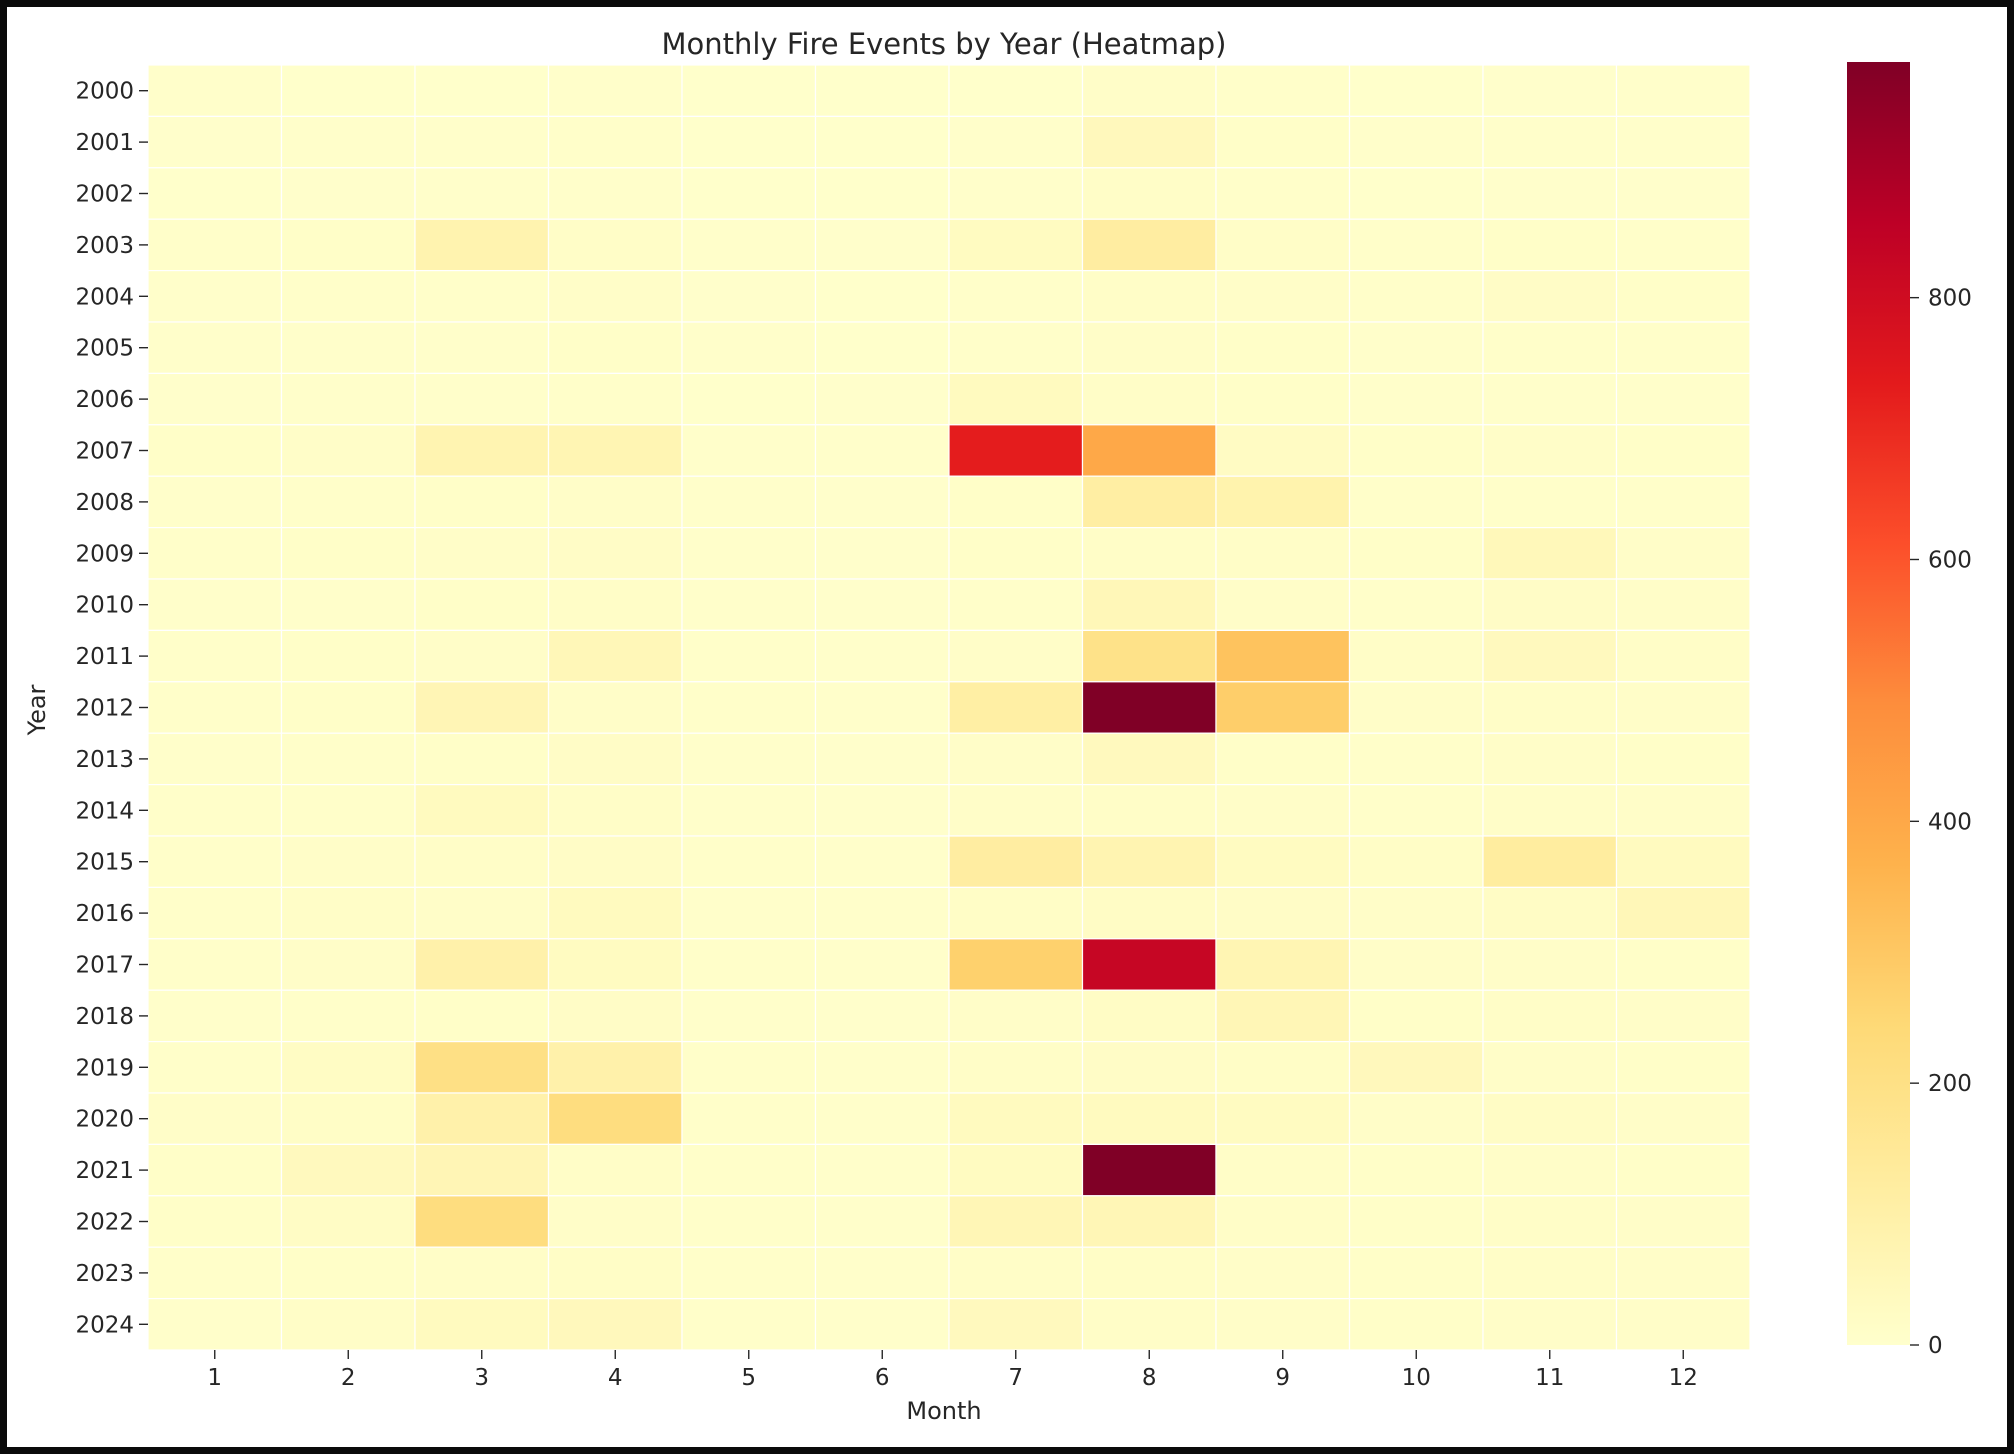 The image size is (2014, 1454). I want to click on x-axis: 1 2 3 4 5 6 7 8 9 10 11 12, so click(952, 1370).